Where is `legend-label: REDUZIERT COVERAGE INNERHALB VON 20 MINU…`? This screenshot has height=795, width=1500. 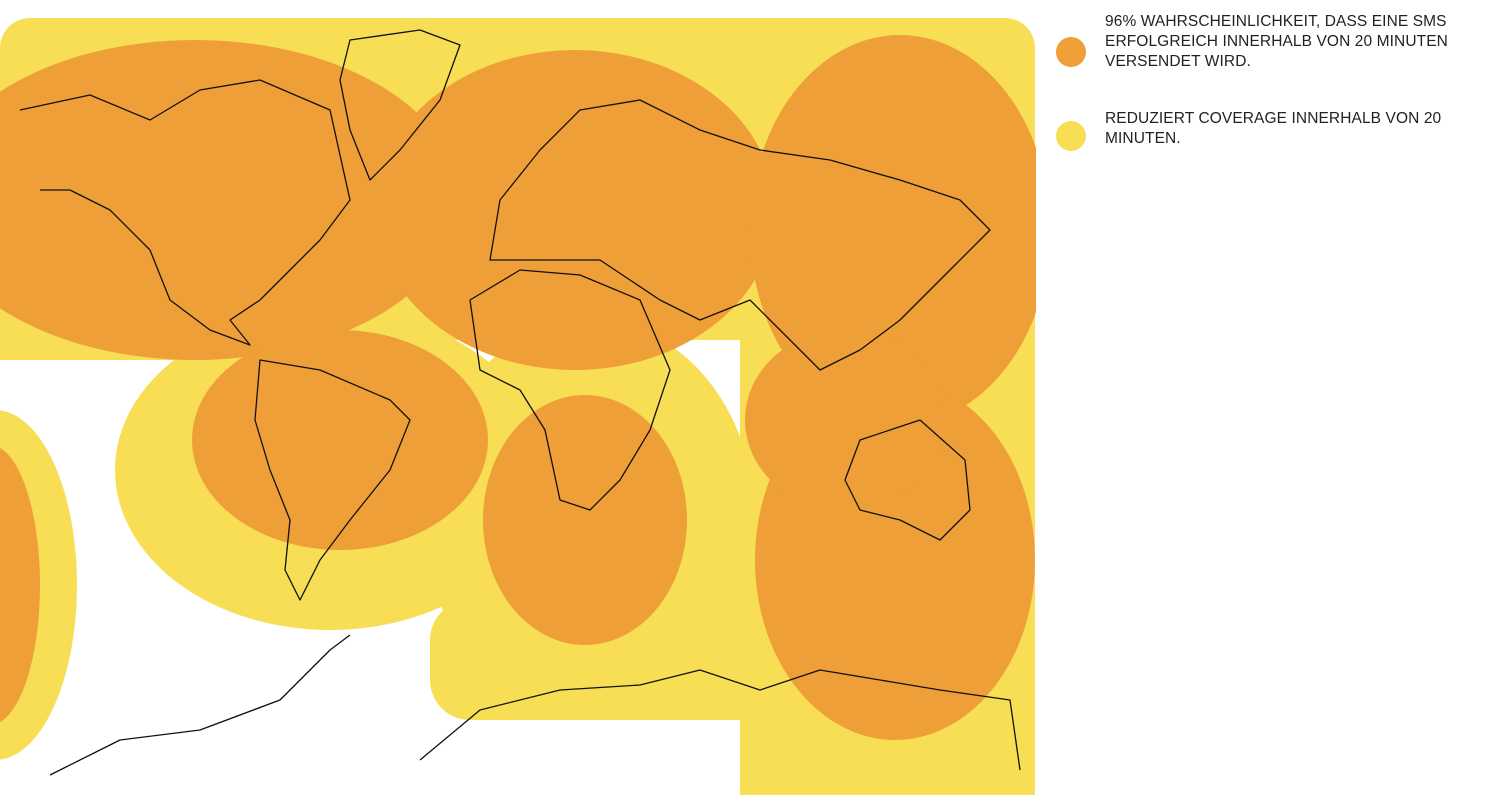 legend-label: REDUZIERT COVERAGE INNERHALB VON 20 MINU… is located at coordinates (1273, 128).